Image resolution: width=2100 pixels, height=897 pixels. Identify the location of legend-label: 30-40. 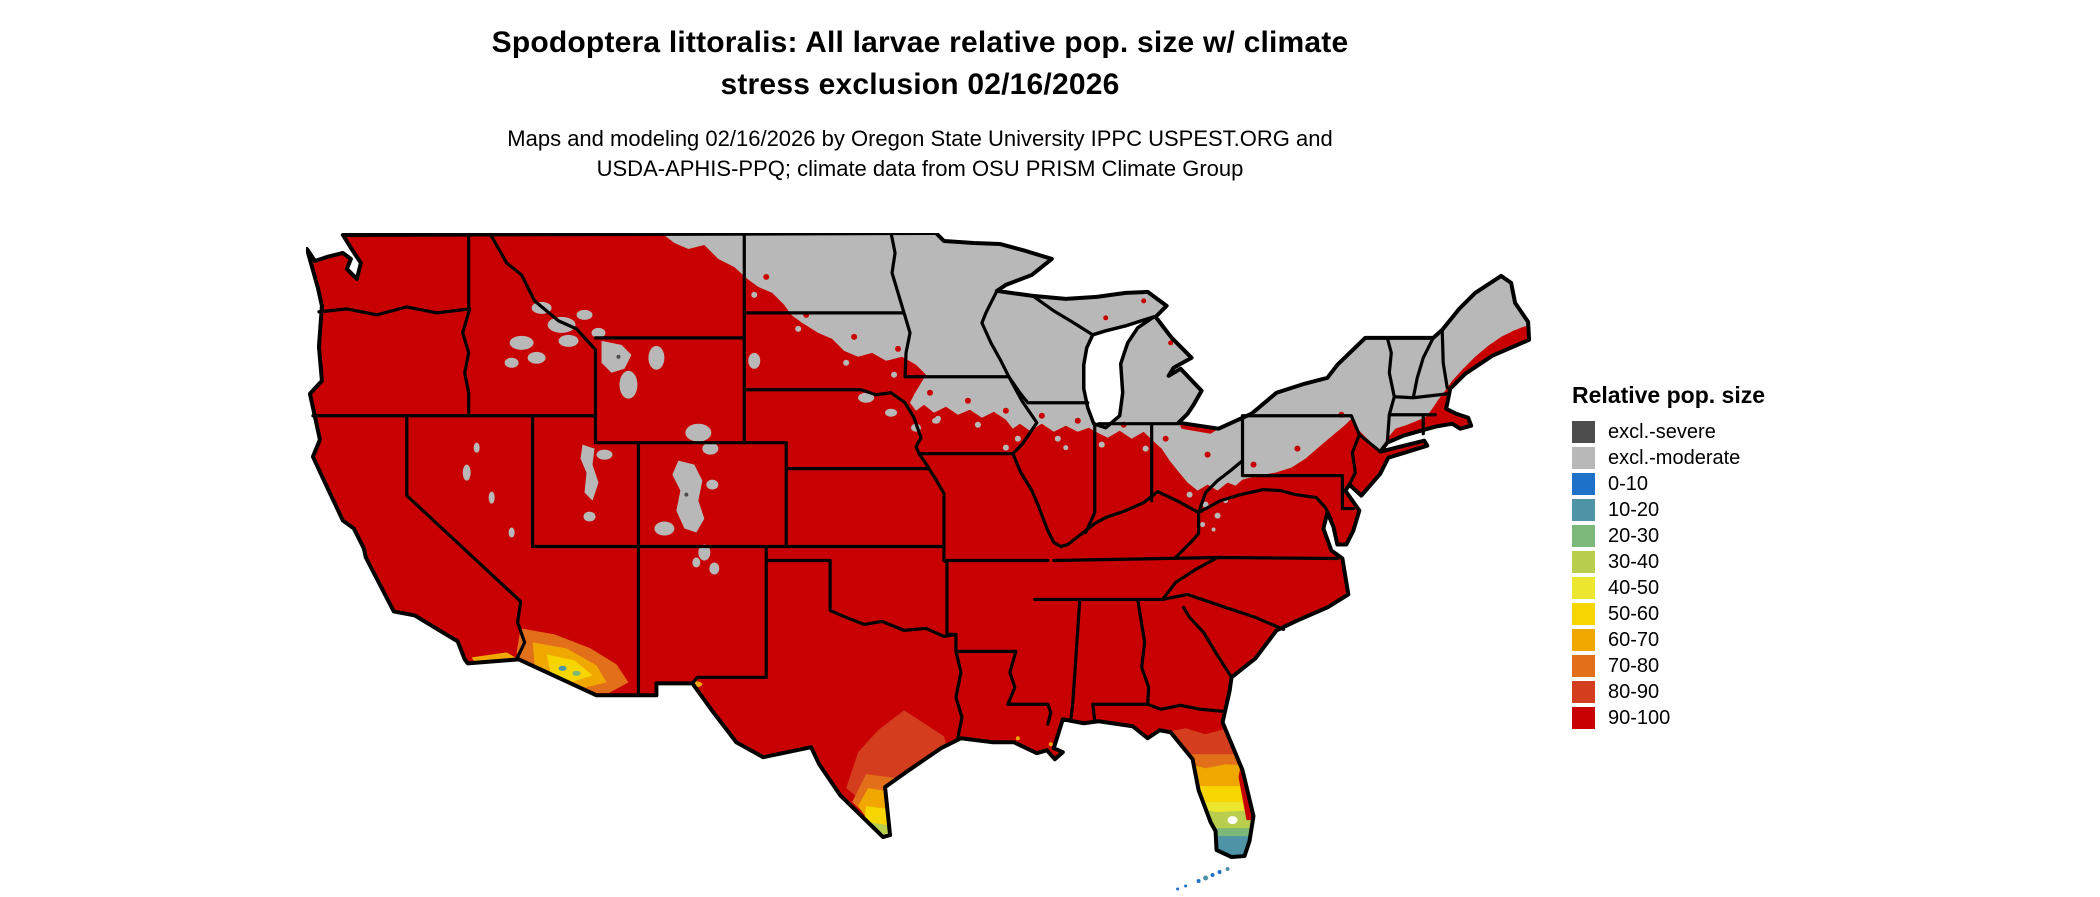
(1634, 561).